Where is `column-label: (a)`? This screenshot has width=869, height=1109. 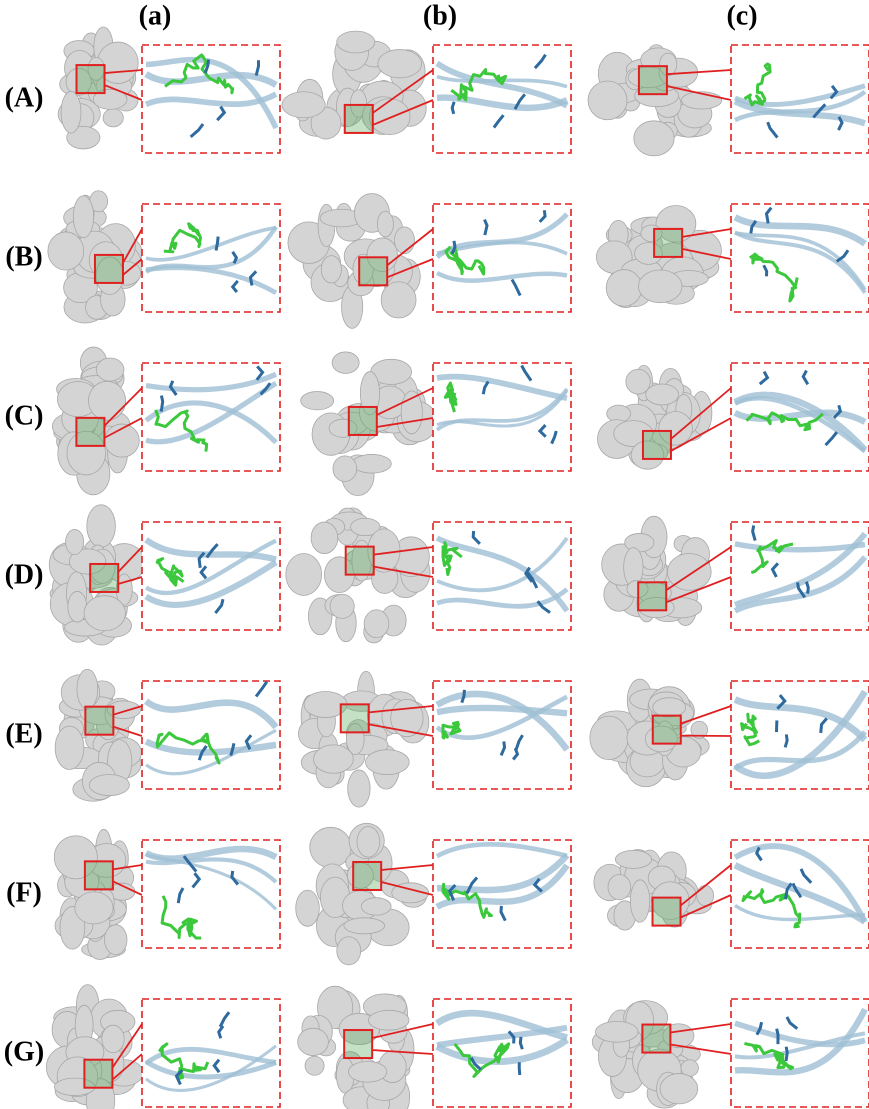
column-label: (a) is located at coordinates (155, 15).